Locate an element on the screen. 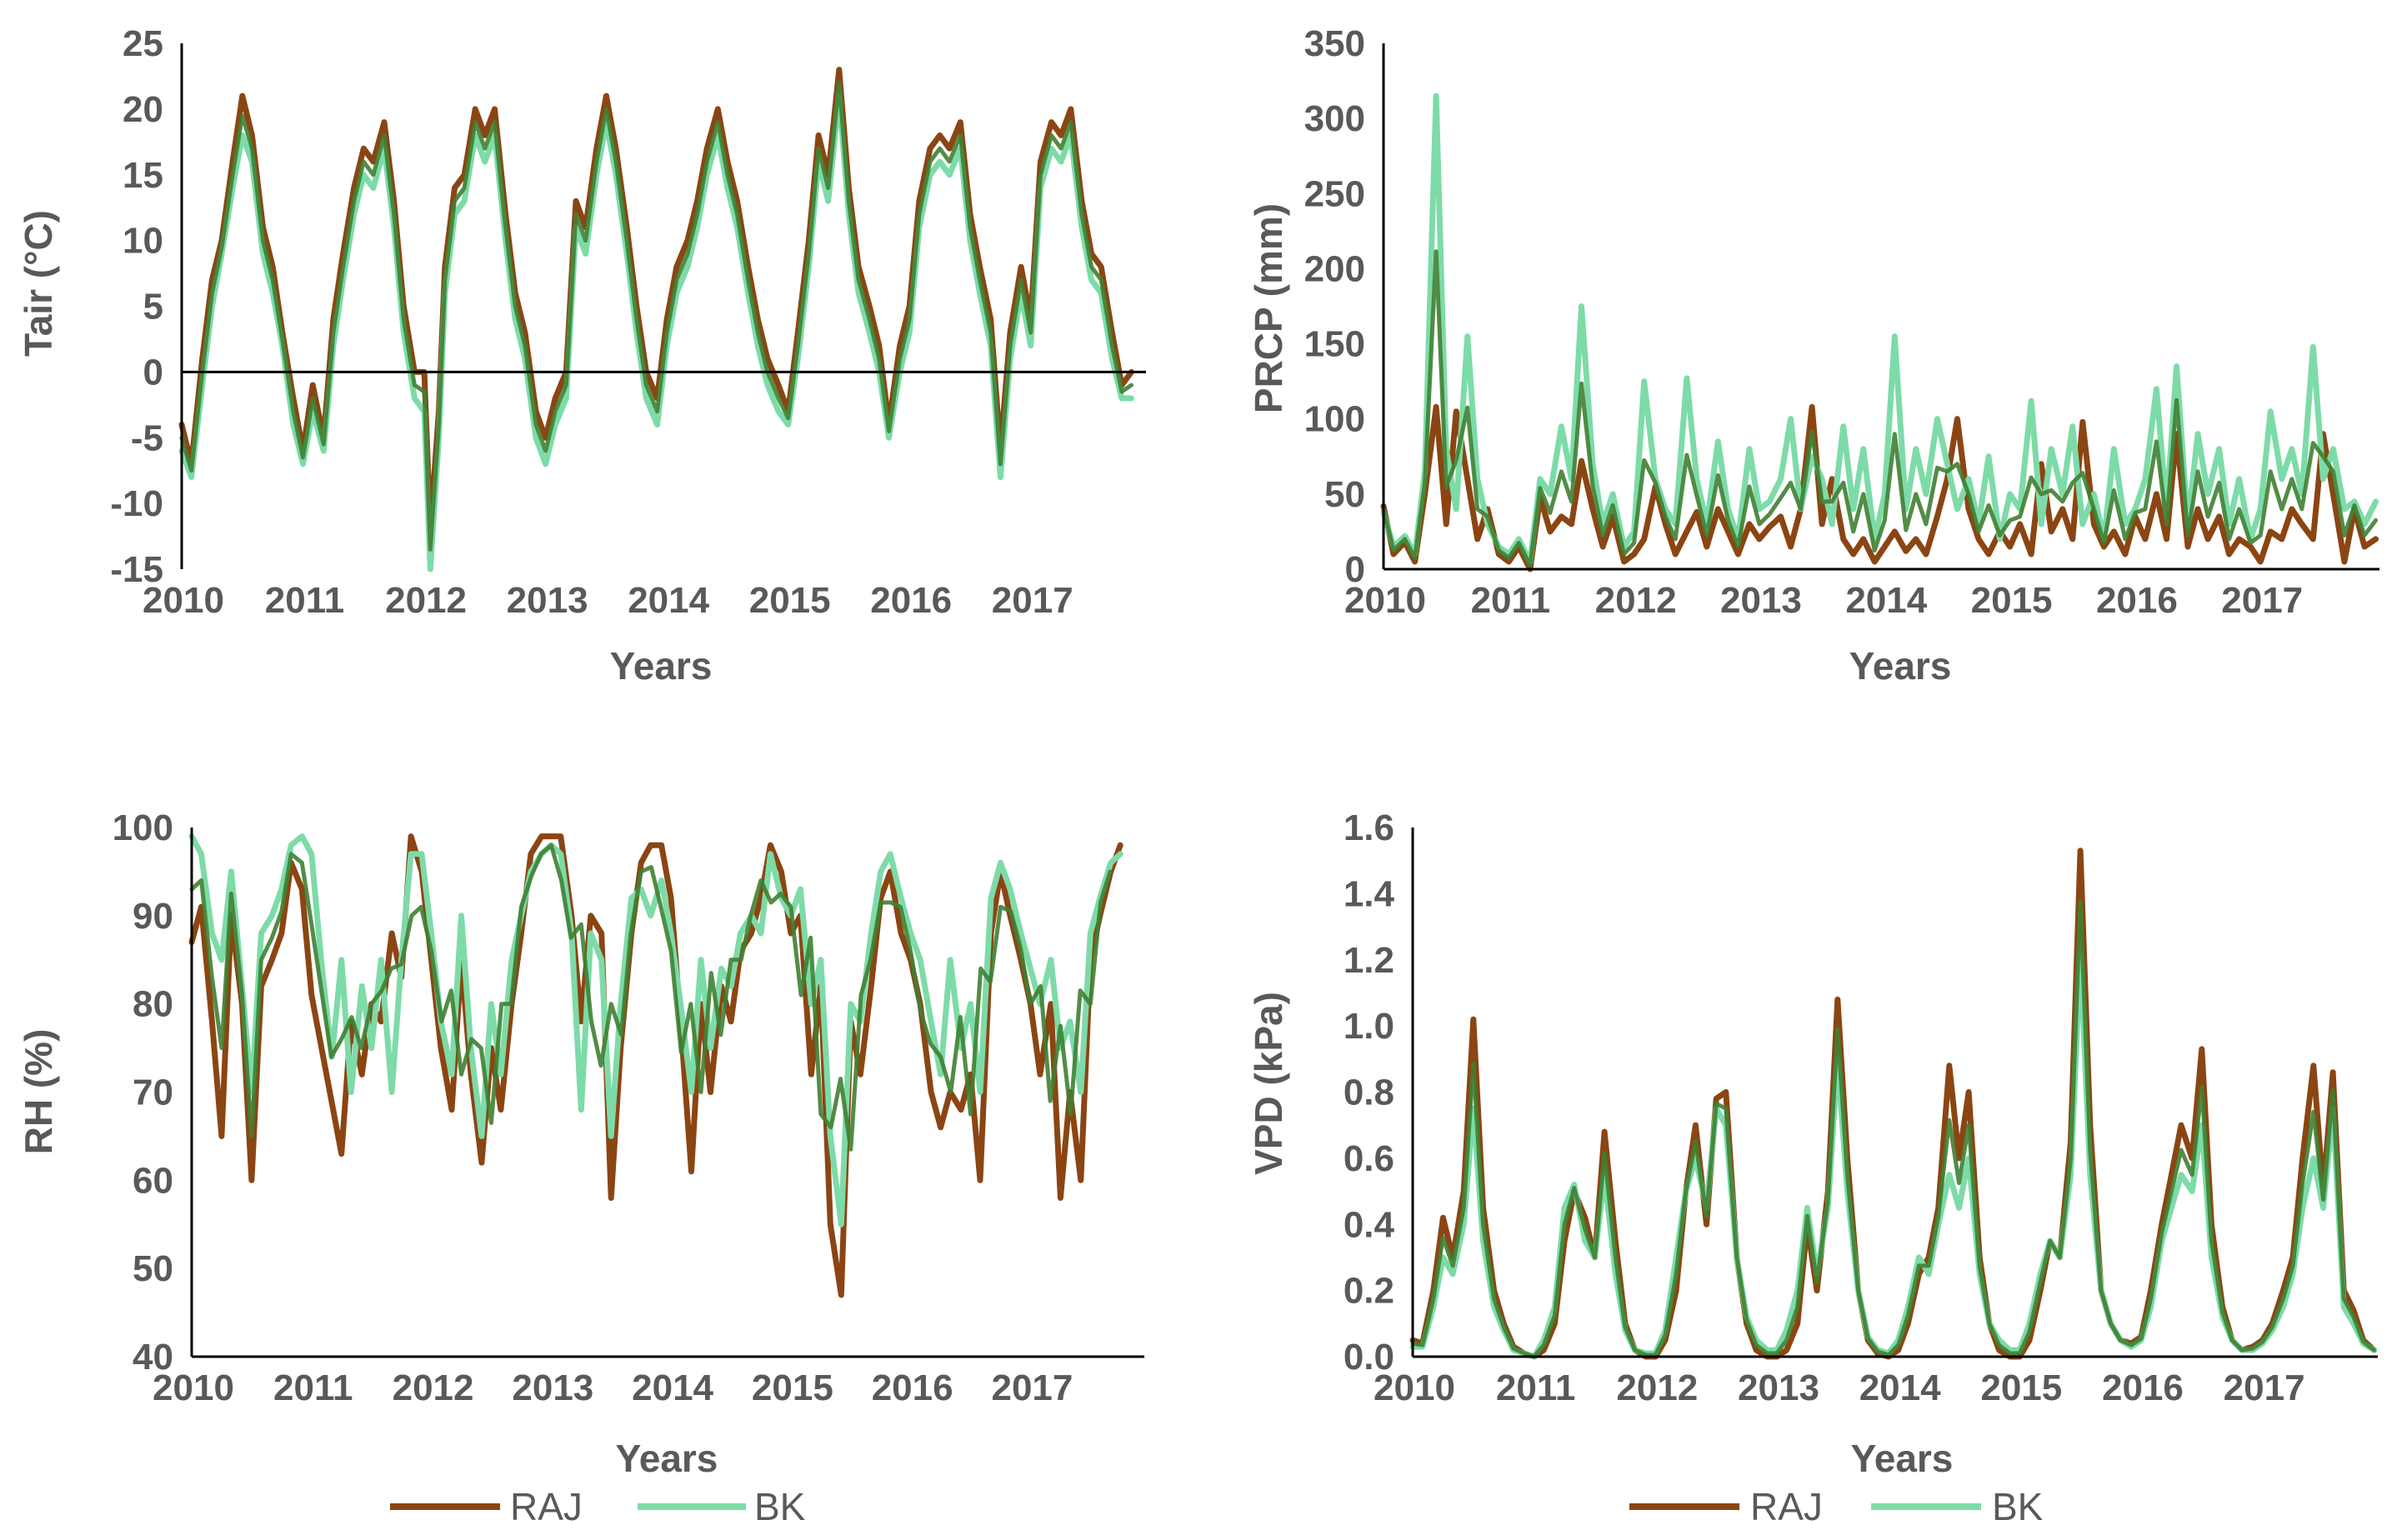  tair-x-tick-label: 2013 is located at coordinates (547, 600).